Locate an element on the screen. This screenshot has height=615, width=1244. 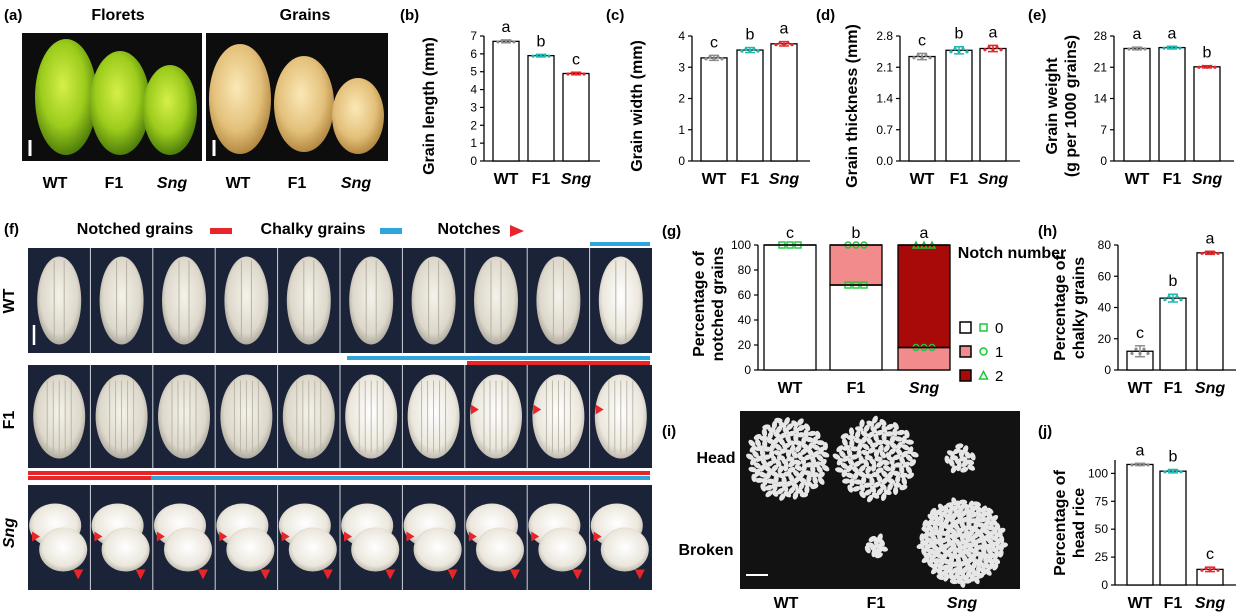
y-axis-label: Grain weight is located at coordinates (1052, 106).